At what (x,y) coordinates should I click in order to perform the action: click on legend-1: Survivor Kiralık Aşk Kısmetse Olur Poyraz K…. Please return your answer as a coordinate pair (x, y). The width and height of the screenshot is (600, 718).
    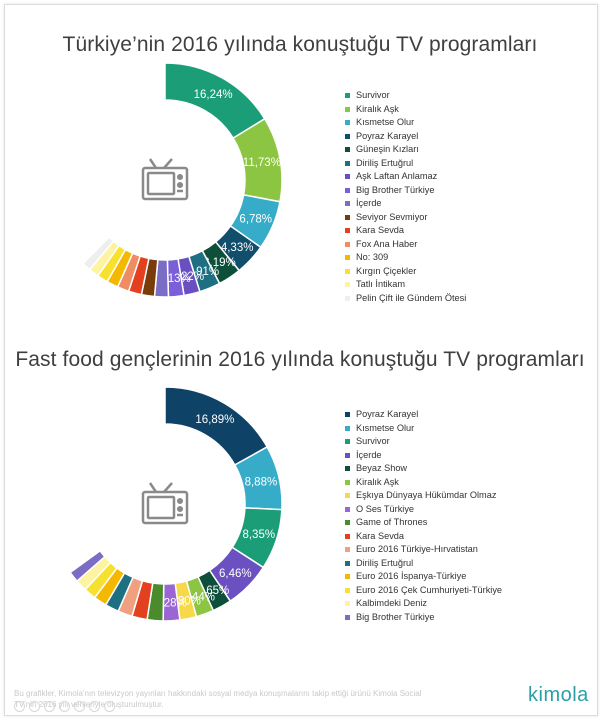
    Looking at the image, I should click on (405, 197).